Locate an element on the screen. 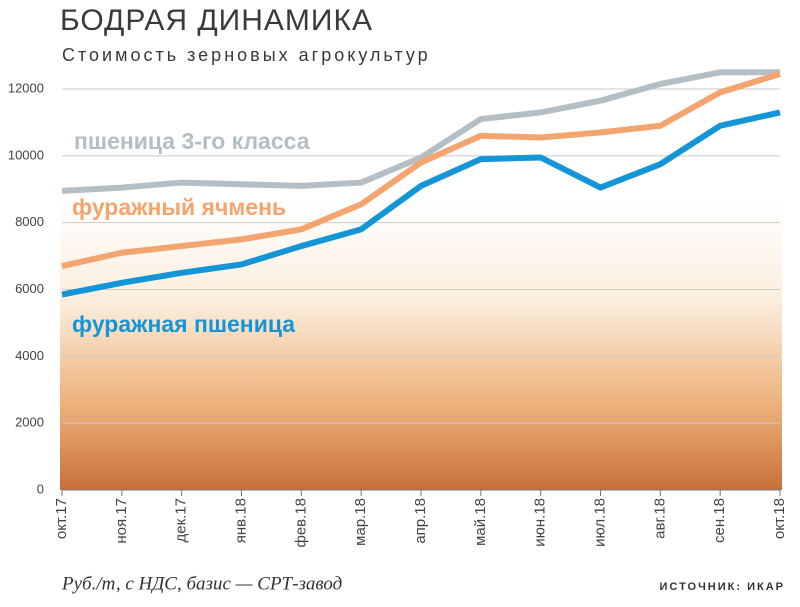  source: ИСТОЧНИК: ИКАР is located at coordinates (723, 587).